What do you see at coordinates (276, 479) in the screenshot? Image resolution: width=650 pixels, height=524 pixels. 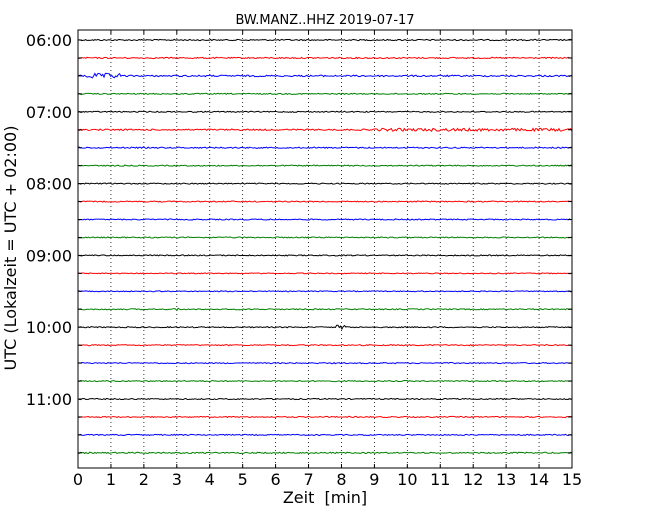 I see `x-tick-label: 6` at bounding box center [276, 479].